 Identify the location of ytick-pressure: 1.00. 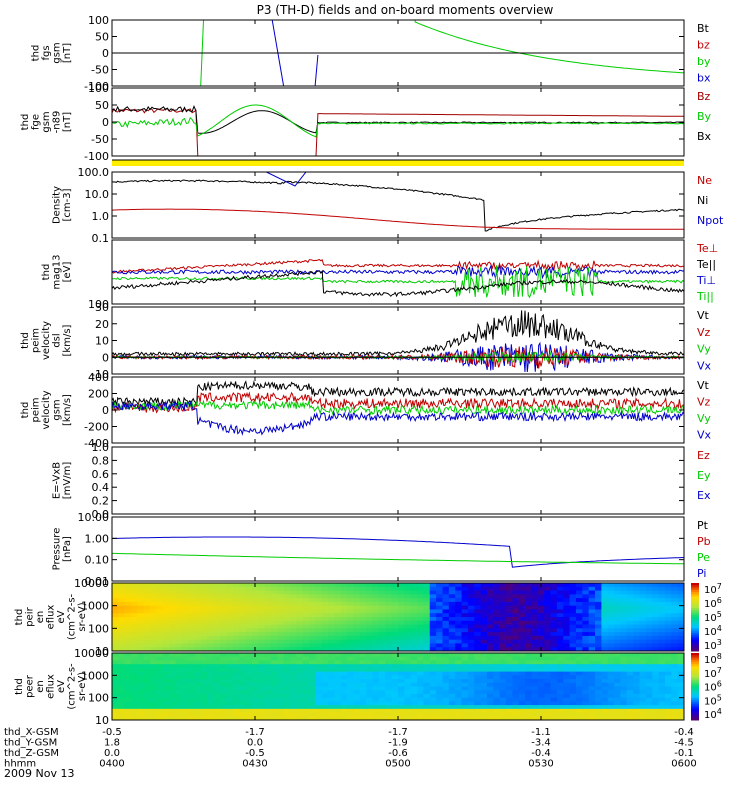
(97, 538).